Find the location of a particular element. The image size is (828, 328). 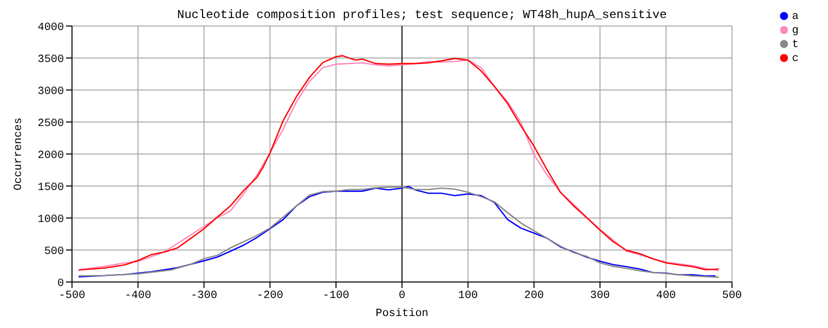

y-tick-label: 2500 is located at coordinates (51, 124).